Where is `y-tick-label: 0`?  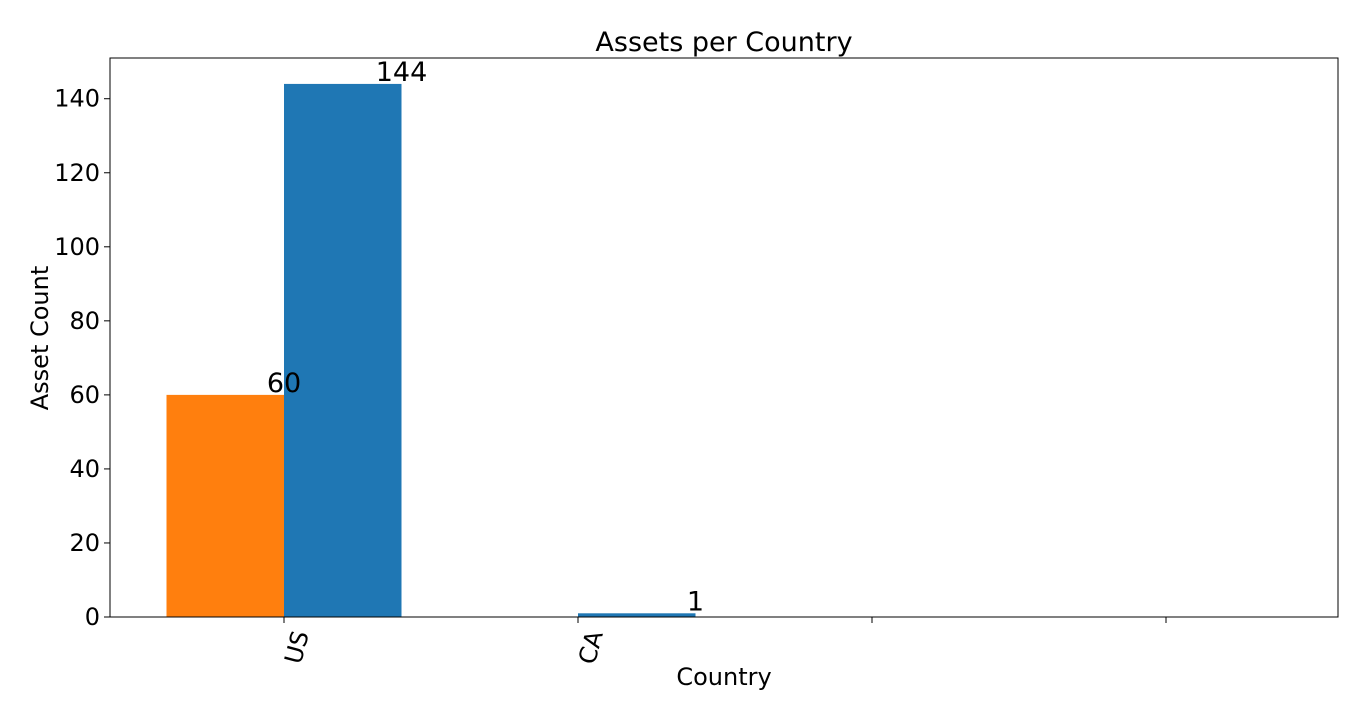
y-tick-label: 0 is located at coordinates (92, 617).